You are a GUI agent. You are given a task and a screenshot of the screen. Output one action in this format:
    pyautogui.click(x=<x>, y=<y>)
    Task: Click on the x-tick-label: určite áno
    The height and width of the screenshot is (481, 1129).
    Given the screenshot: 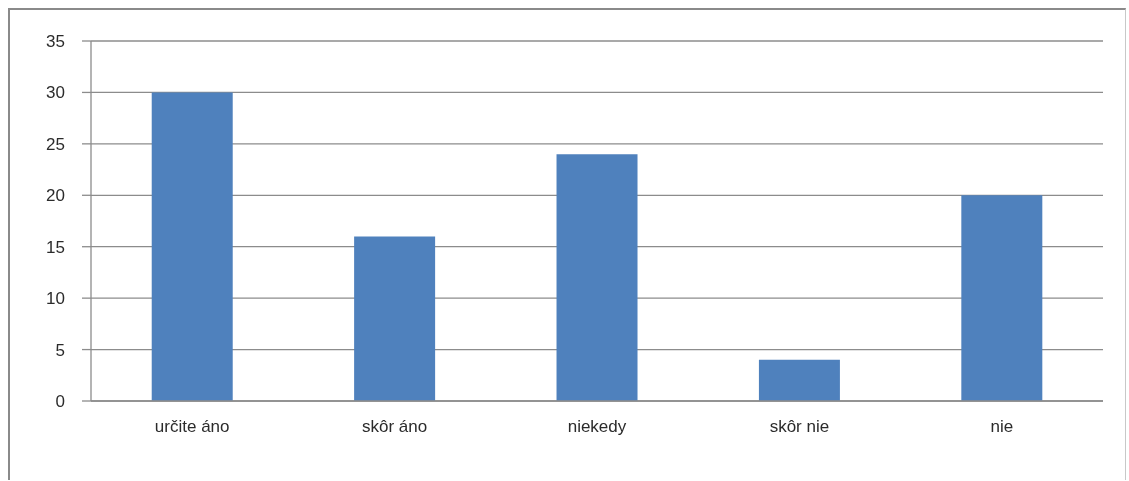 What is the action you would take?
    pyautogui.click(x=192, y=427)
    